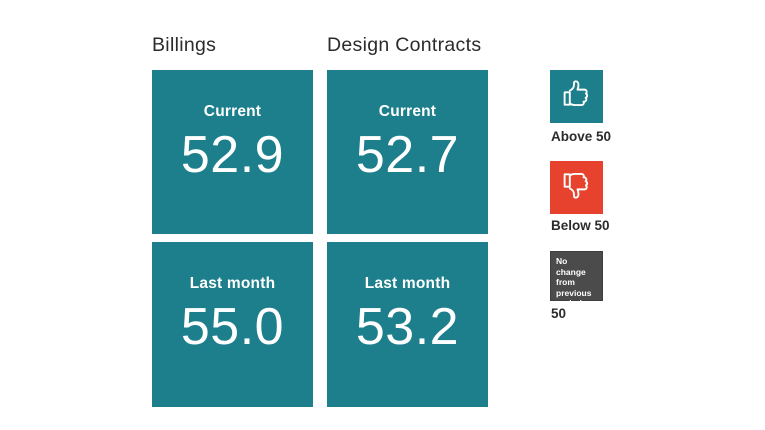  I want to click on card-design-contracts-last-month: Last month 53.2, so click(407, 324).